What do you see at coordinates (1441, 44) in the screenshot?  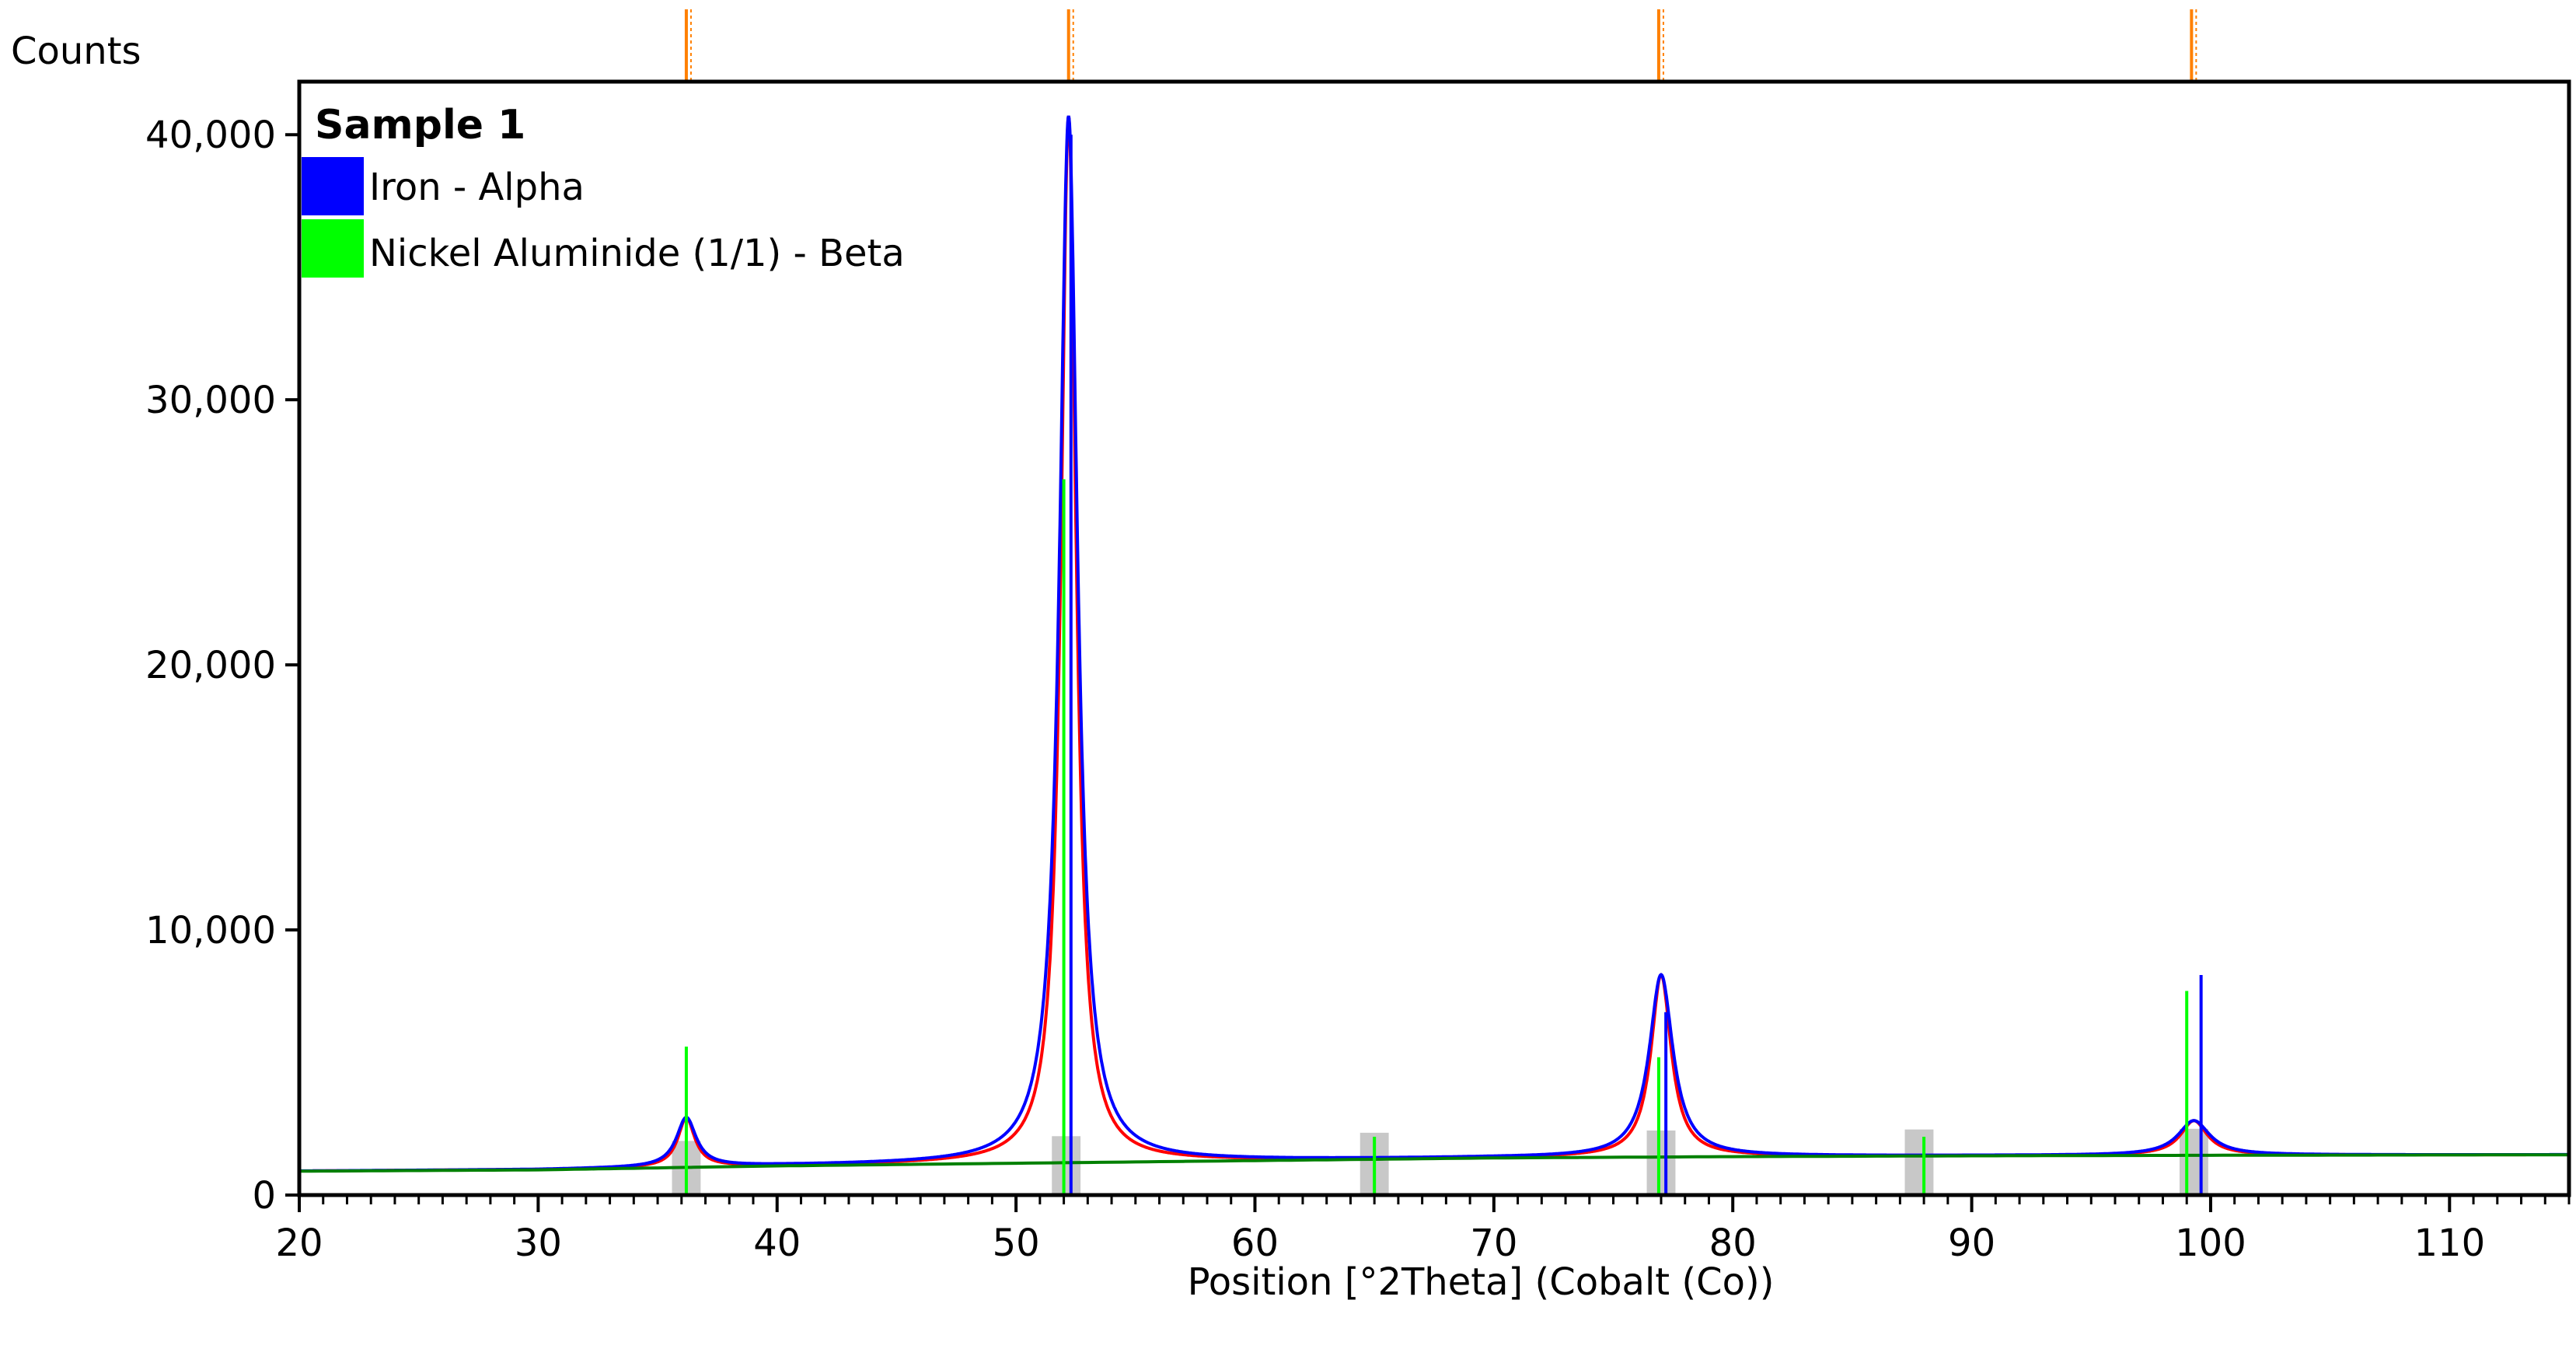 I see `peak-marker-strip` at bounding box center [1441, 44].